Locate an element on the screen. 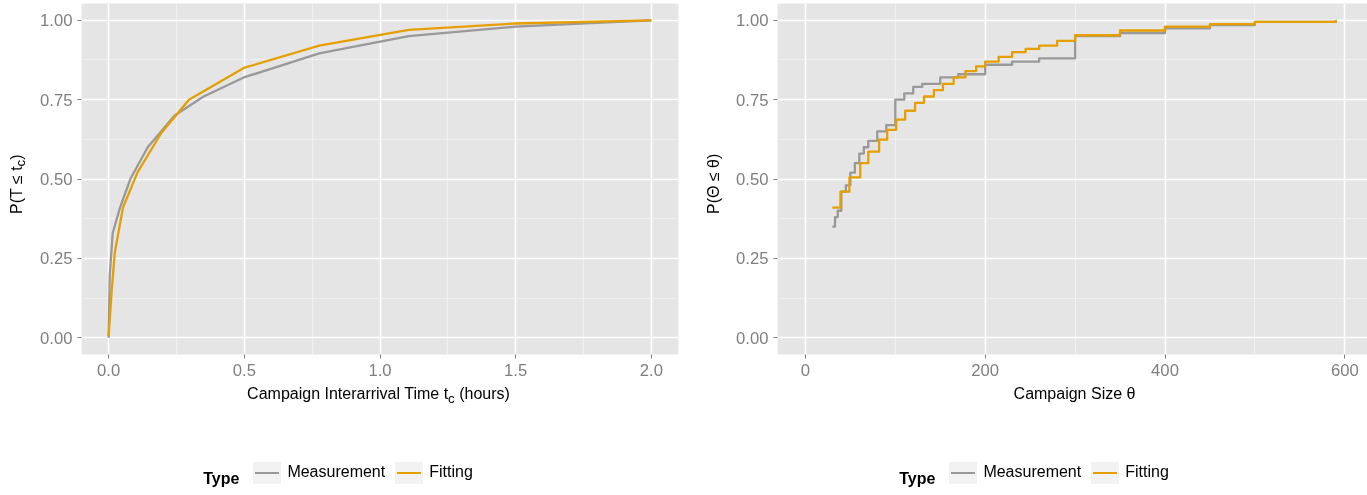 This screenshot has width=1367, height=495. x-tick-label: 0.0 is located at coordinates (109, 370).